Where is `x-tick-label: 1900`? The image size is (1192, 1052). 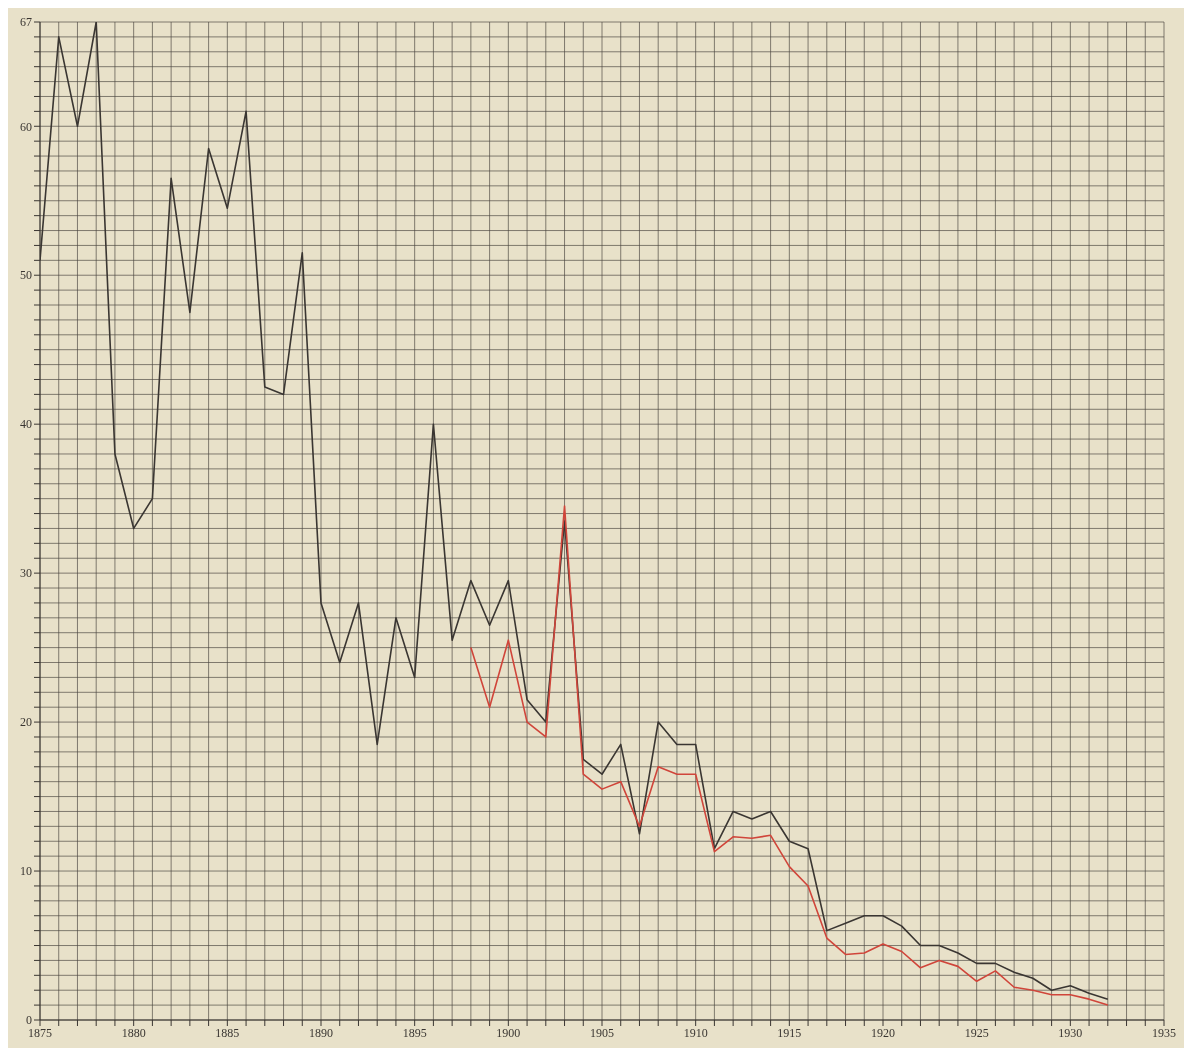
x-tick-label: 1900 is located at coordinates (508, 1032).